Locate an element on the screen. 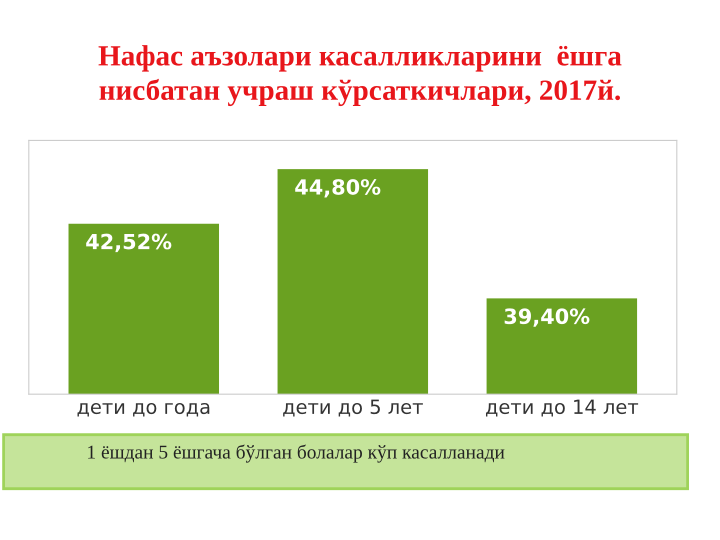  chart-title: Нафас аъзолари касалликларини ёшга нисбатан учраш кўрсаткичлари, 2017й. is located at coordinates (360, 75).